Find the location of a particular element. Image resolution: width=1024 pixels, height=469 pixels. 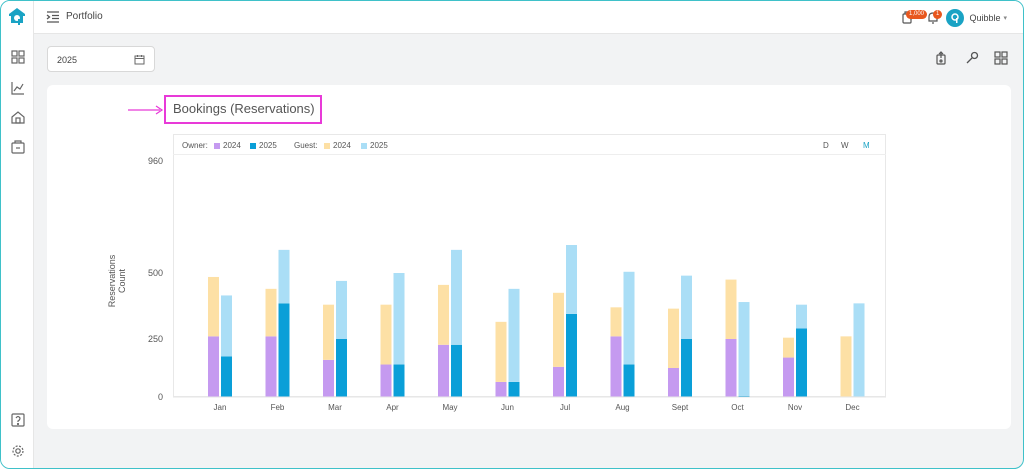

x-tick-label: Sept is located at coordinates (680, 407).